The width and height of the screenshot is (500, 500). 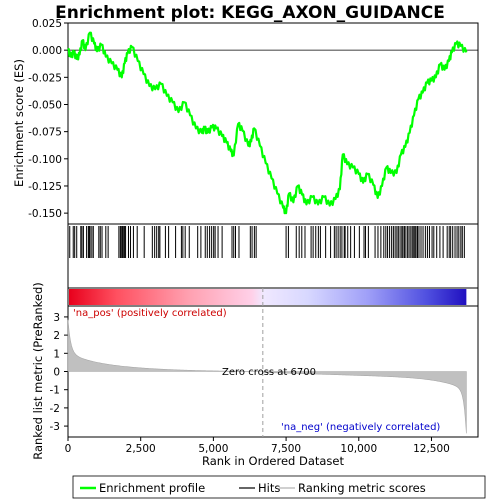 I want to click on es-y-tick-label: -0.025, so click(x=45, y=78).